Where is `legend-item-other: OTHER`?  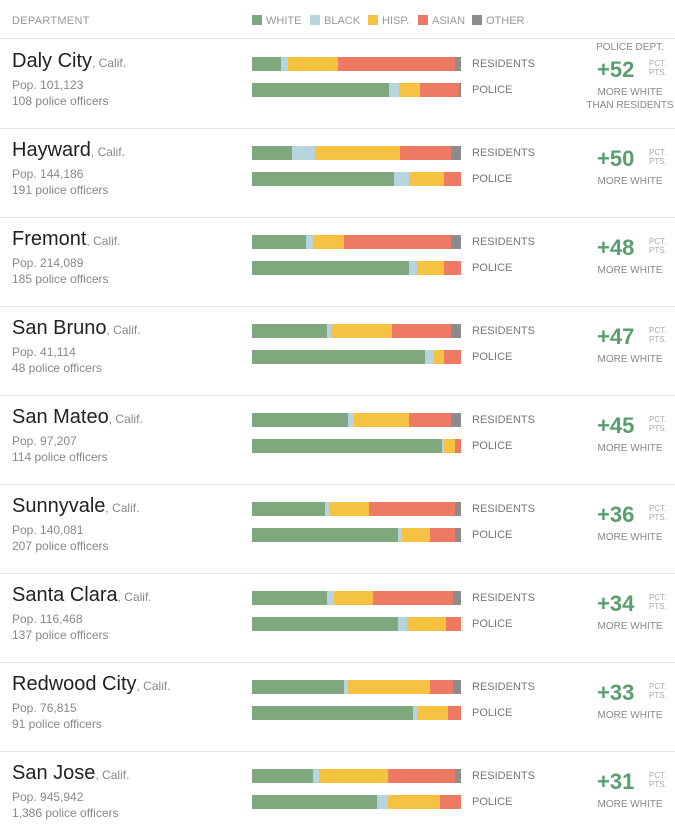 legend-item-other: OTHER is located at coordinates (498, 21).